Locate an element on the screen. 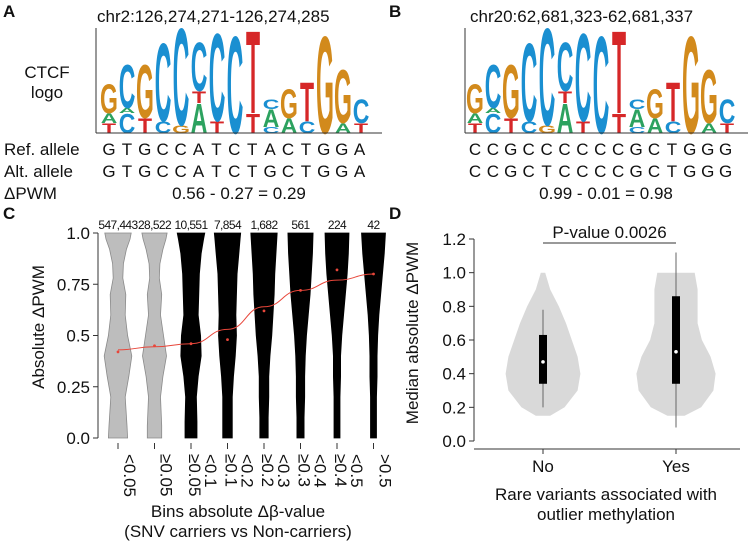 This screenshot has width=750, height=546. panel-a-coordinate: chr2:126,274,271-126,274,285 is located at coordinates (213, 16).